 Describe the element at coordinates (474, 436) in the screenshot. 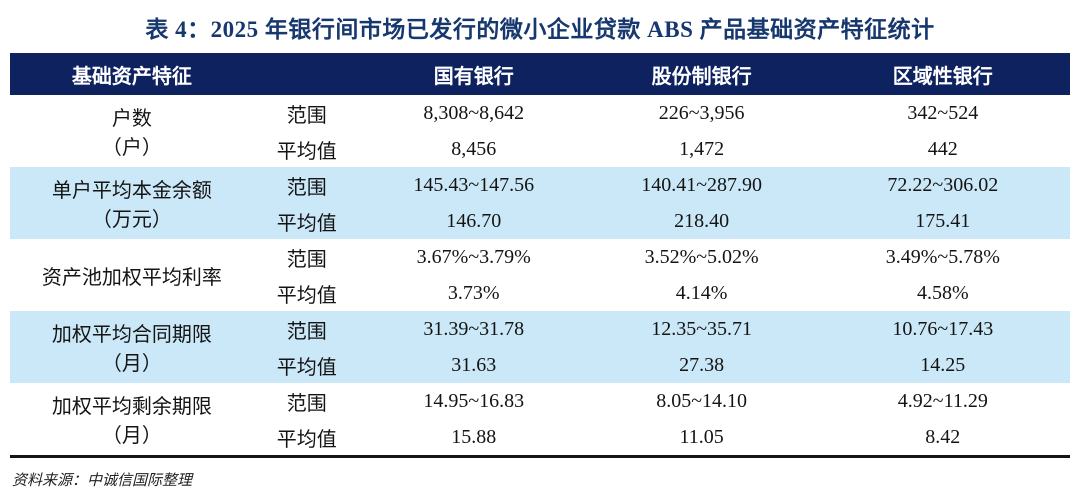

I see `cell-mean-value: 15.88` at that location.